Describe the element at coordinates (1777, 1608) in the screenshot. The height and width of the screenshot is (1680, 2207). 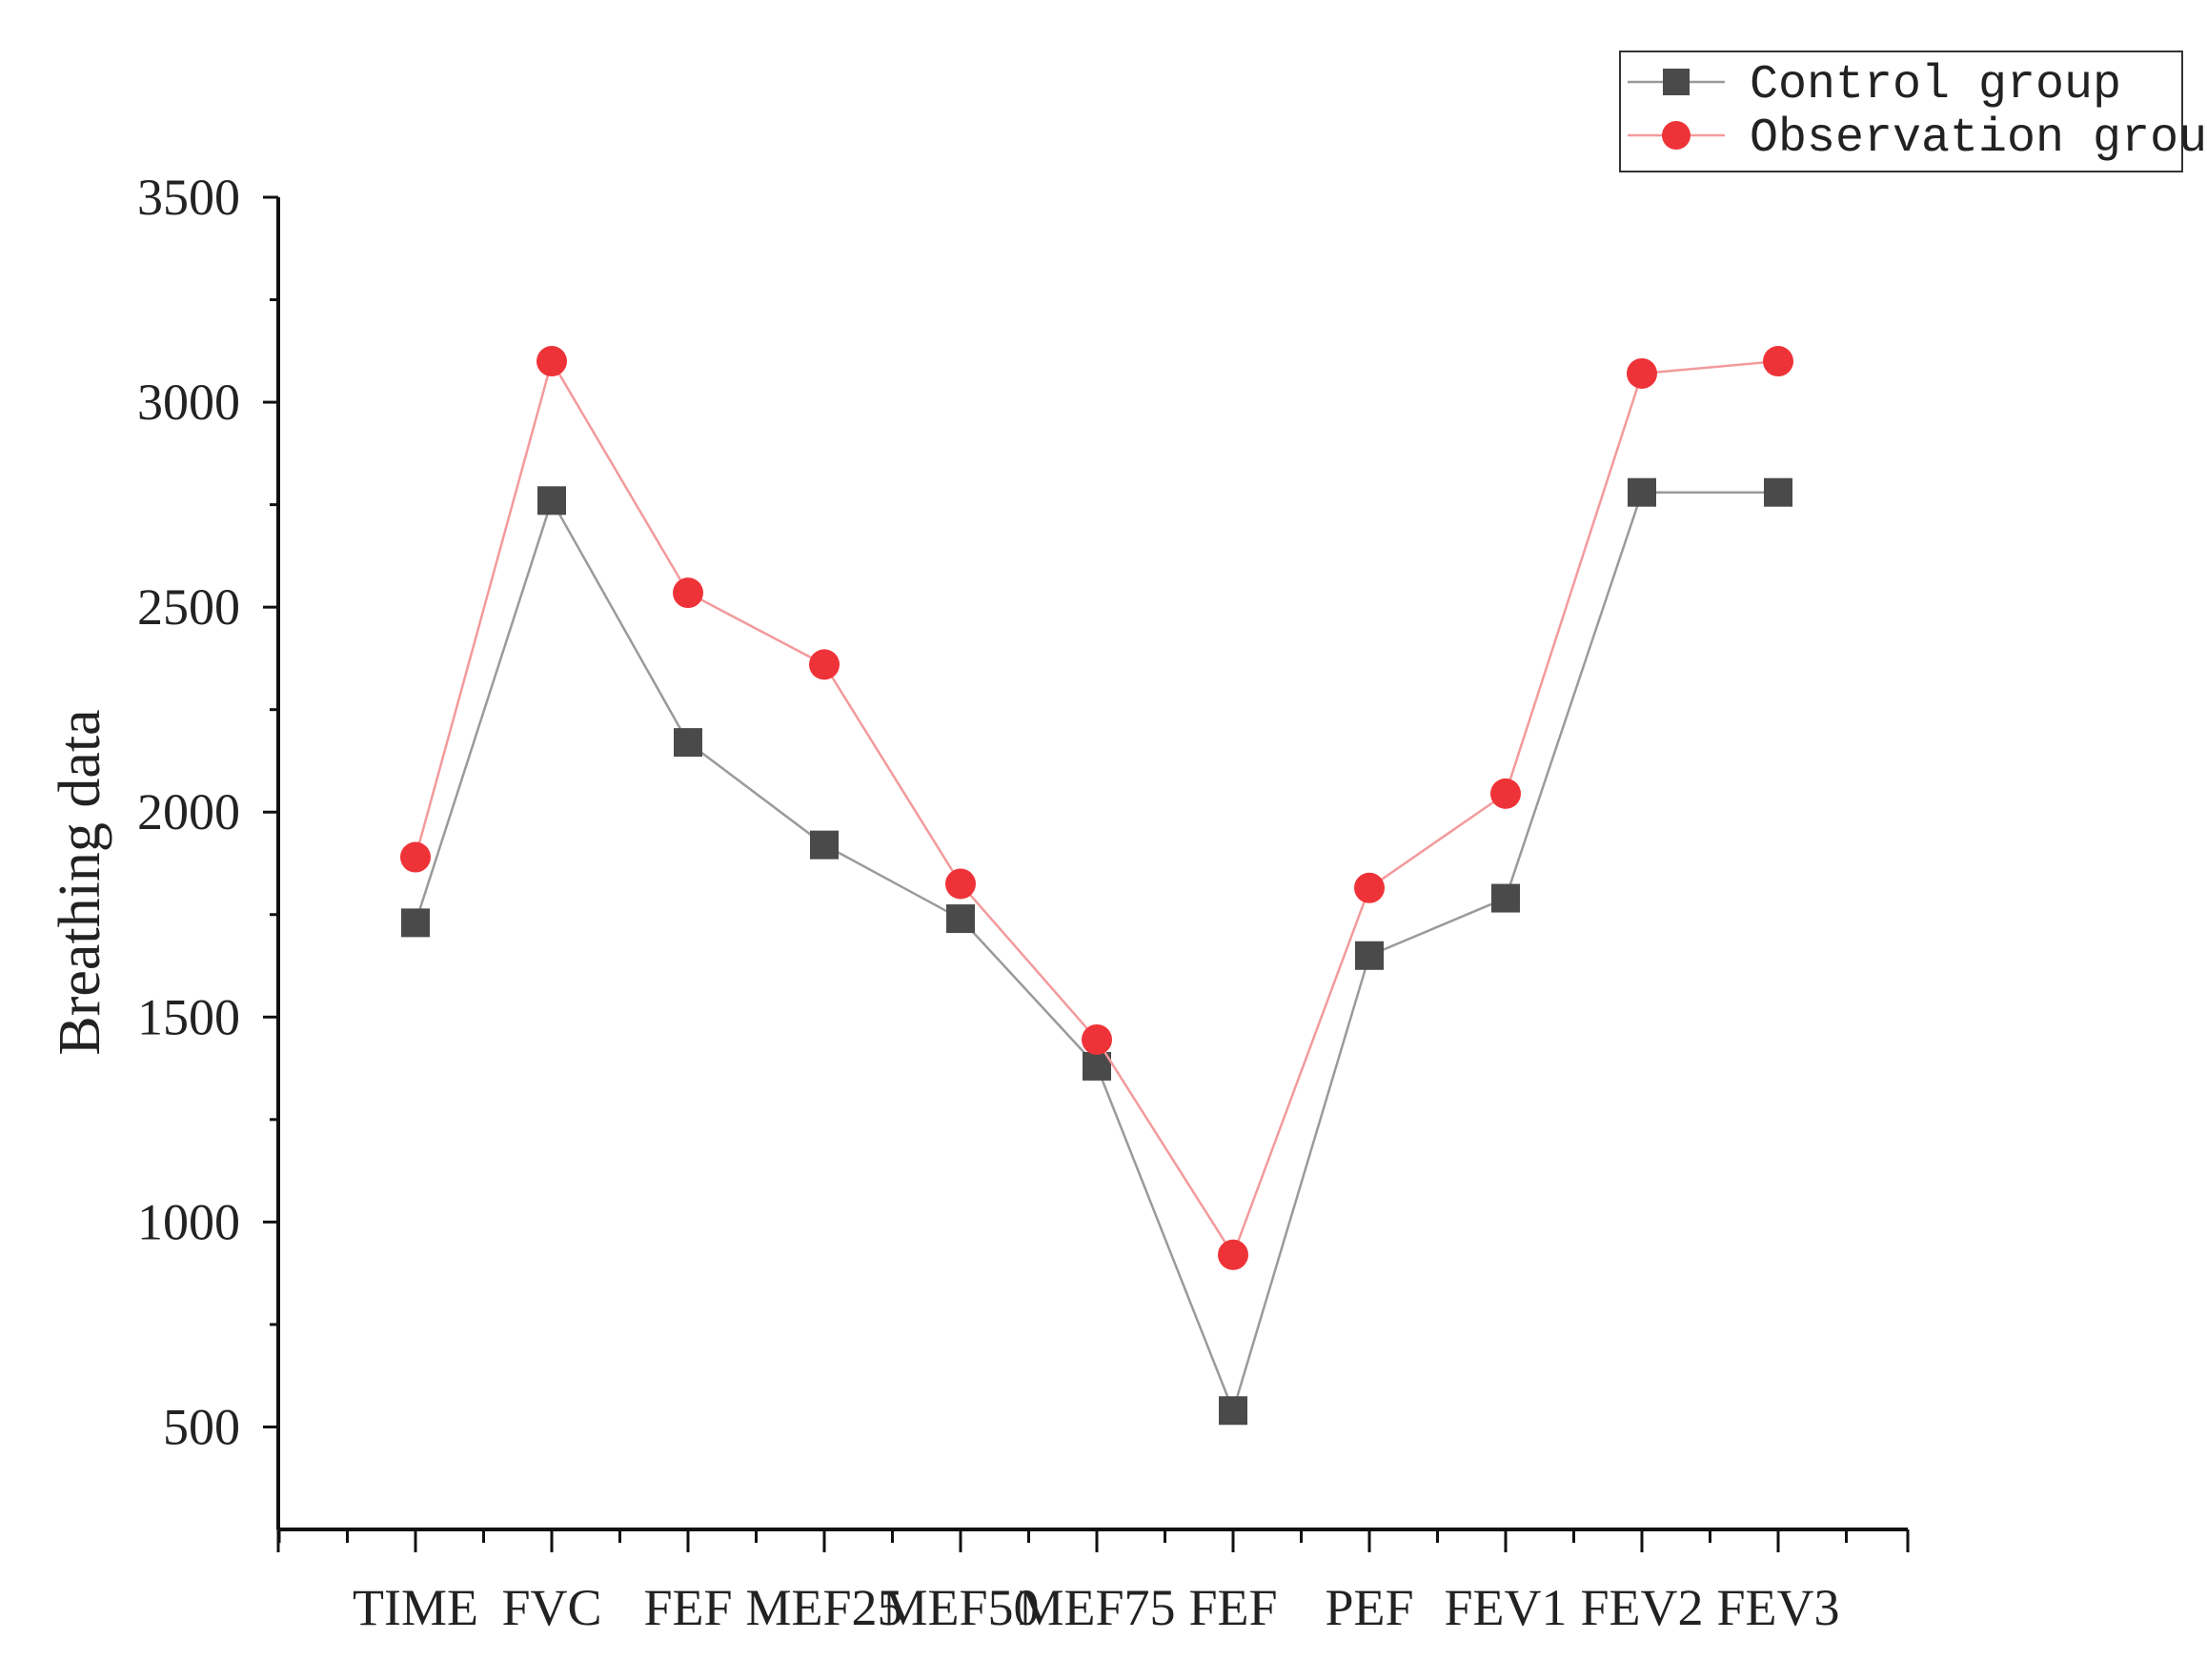
I see `x-tick-label: FEV3` at that location.